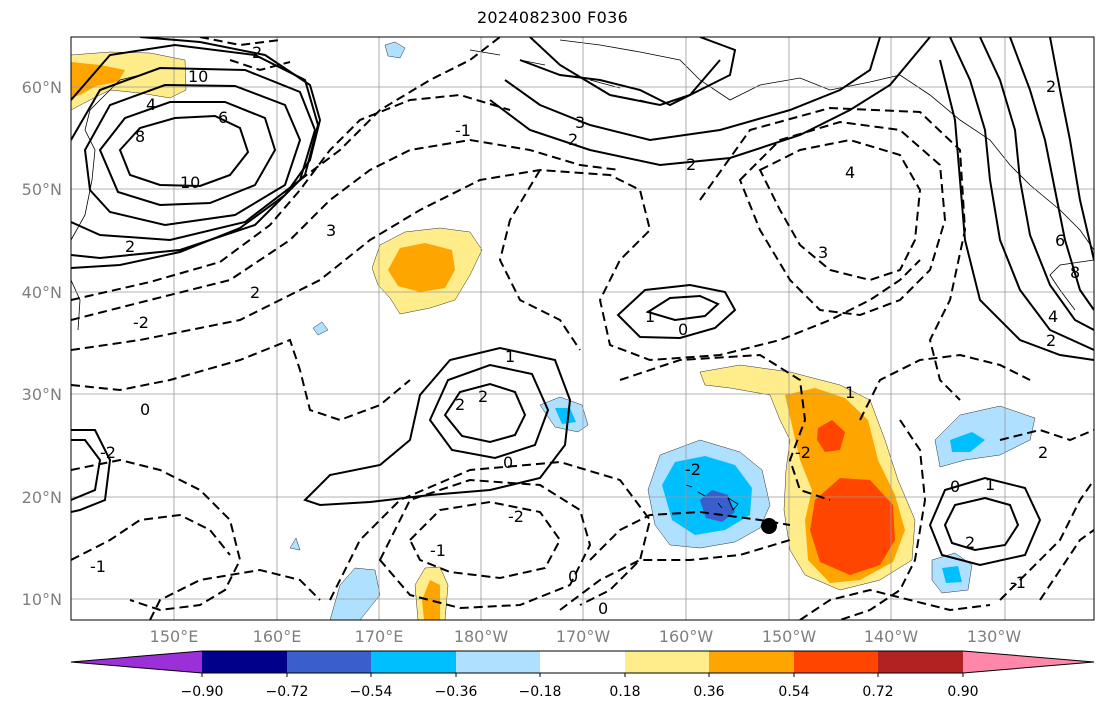 This screenshot has width=1105, height=712. I want to click on lat-label: 40°N, so click(42, 292).